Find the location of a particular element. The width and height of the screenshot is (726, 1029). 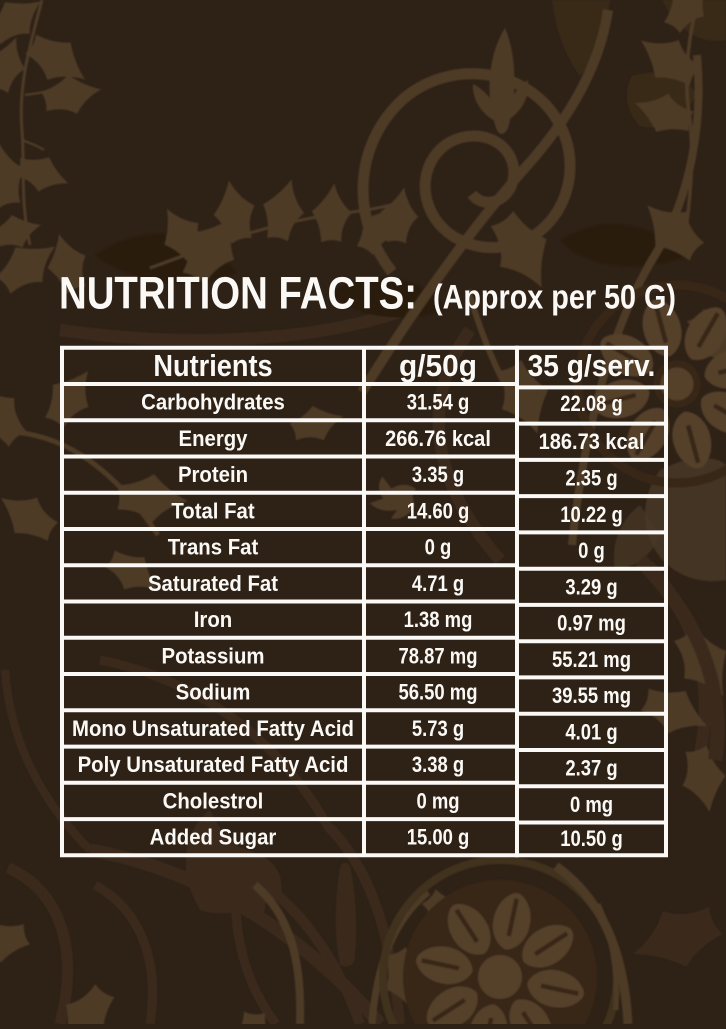

svg-text: Mono Unsaturated Fatty Acid is located at coordinates (213, 728).